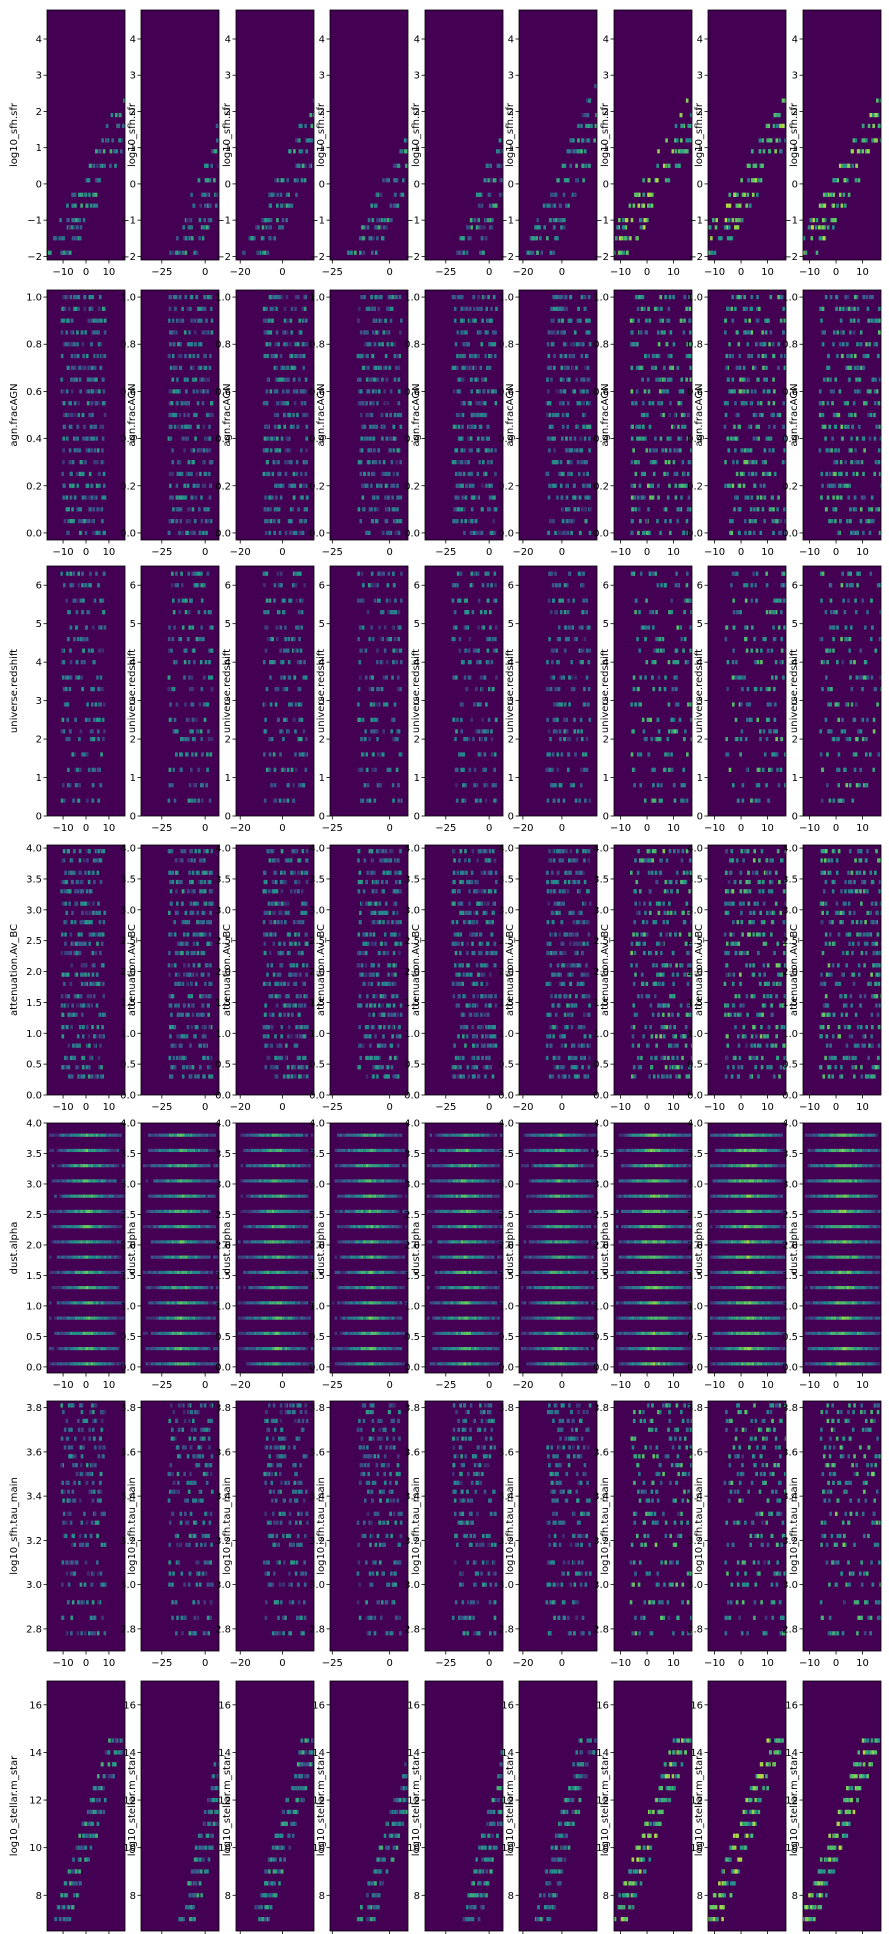 The height and width of the screenshot is (1934, 889). Describe the element at coordinates (321, 414) in the screenshot. I see `y-axis-label: agn.fracAGN` at that location.